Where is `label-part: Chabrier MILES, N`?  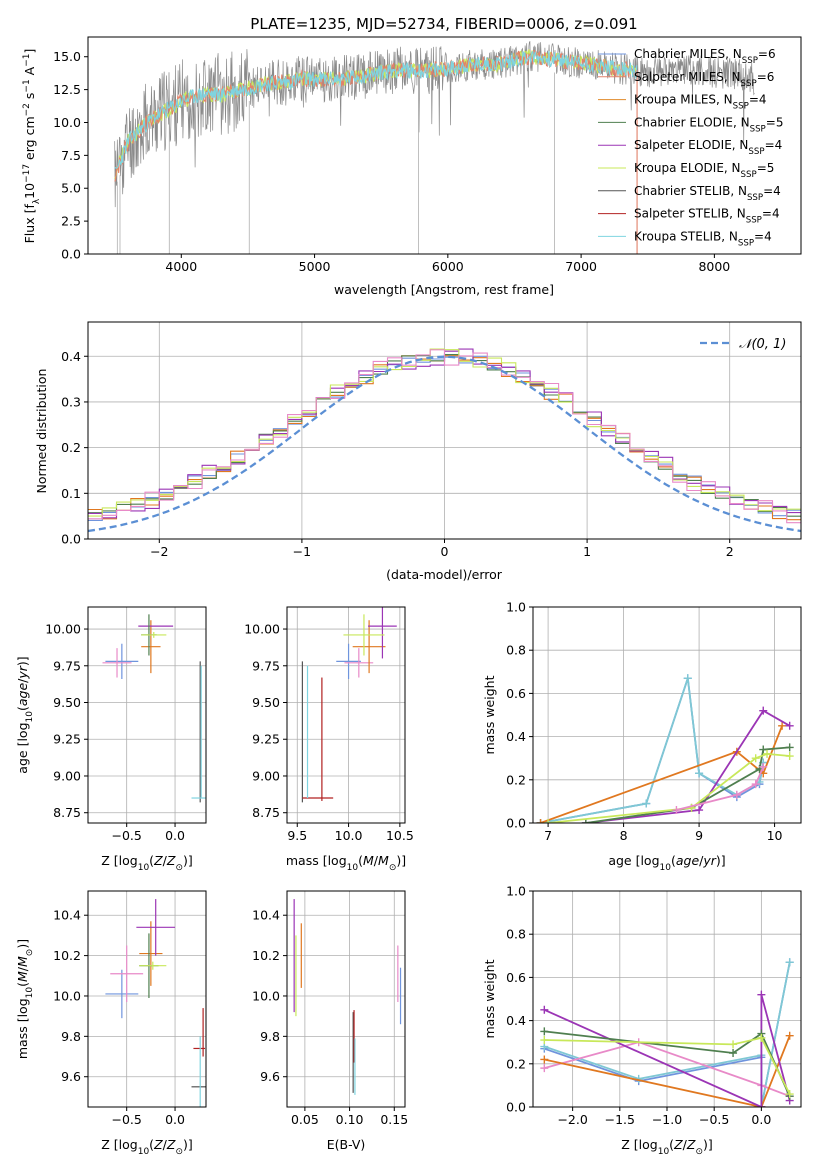
label-part: Chabrier MILES, N is located at coordinates (688, 54).